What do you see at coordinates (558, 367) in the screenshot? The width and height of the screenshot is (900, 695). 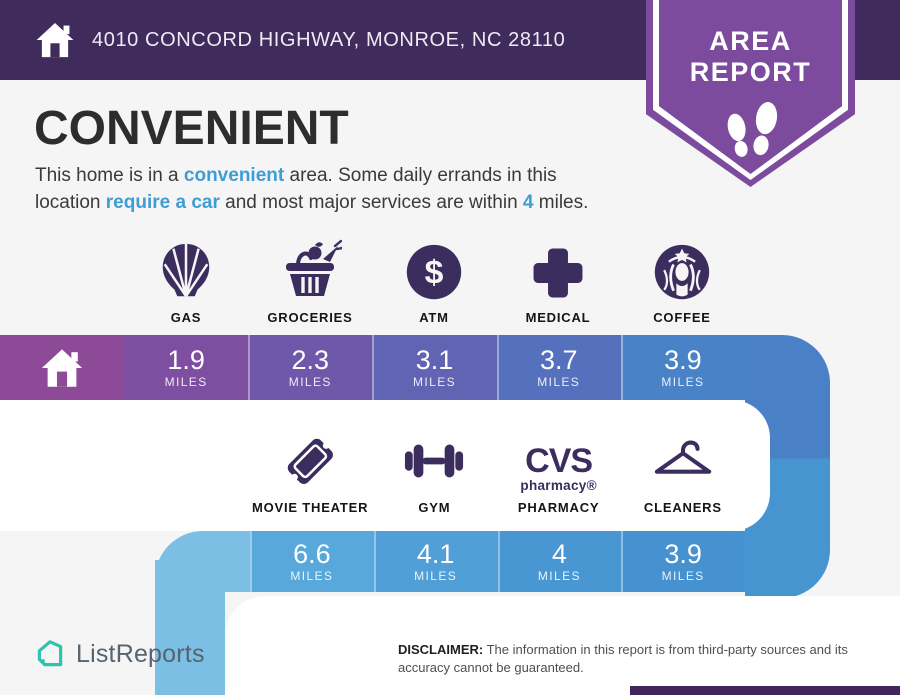 I see `distance-cell-medical: 3.7 MILES` at bounding box center [558, 367].